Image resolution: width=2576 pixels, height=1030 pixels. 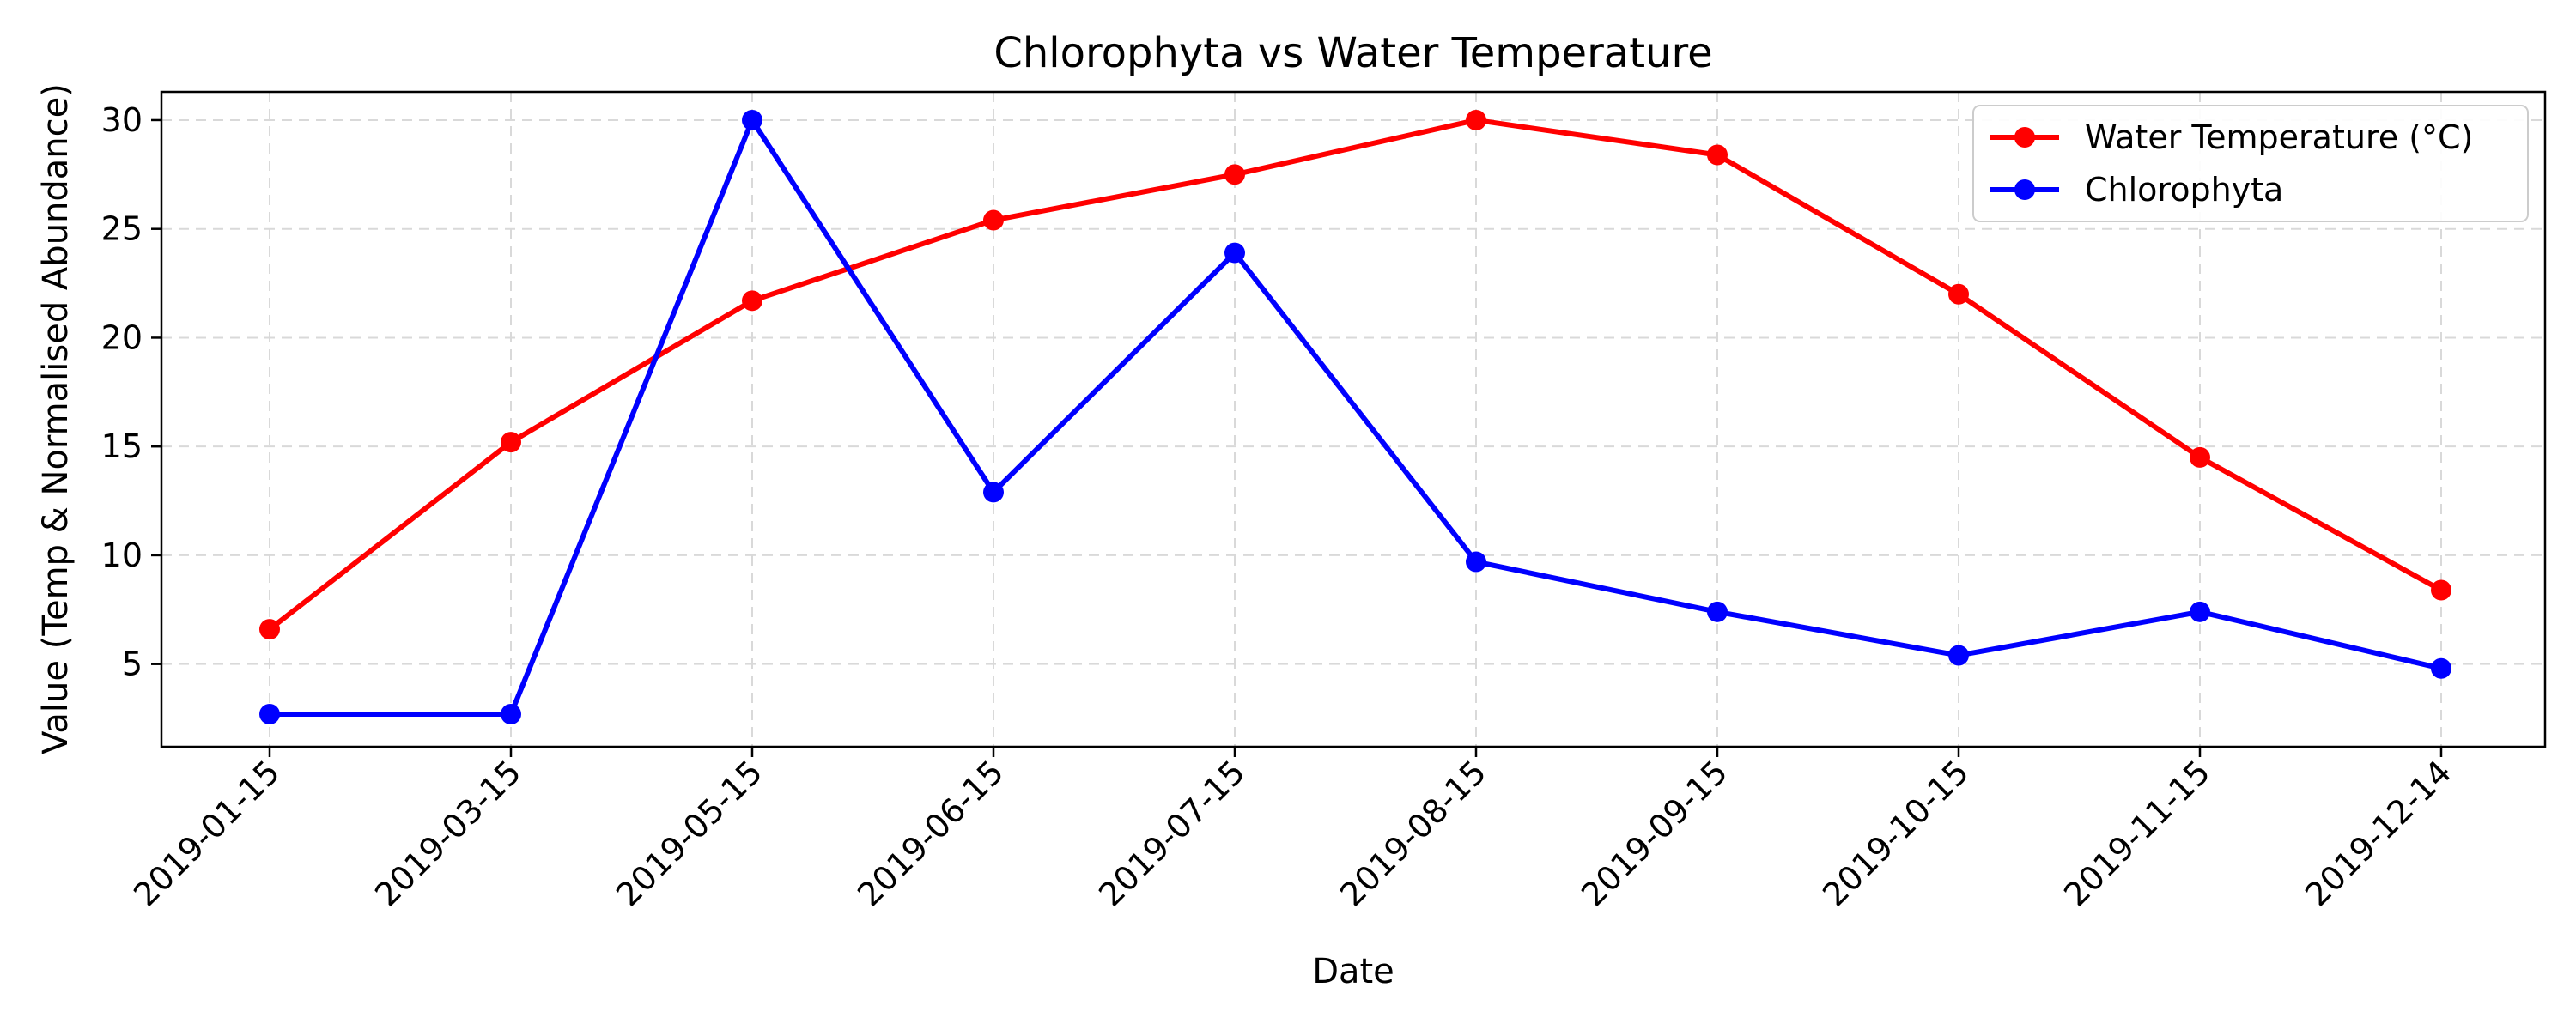 What do you see at coordinates (122, 337) in the screenshot?
I see `y-tick-label: 20` at bounding box center [122, 337].